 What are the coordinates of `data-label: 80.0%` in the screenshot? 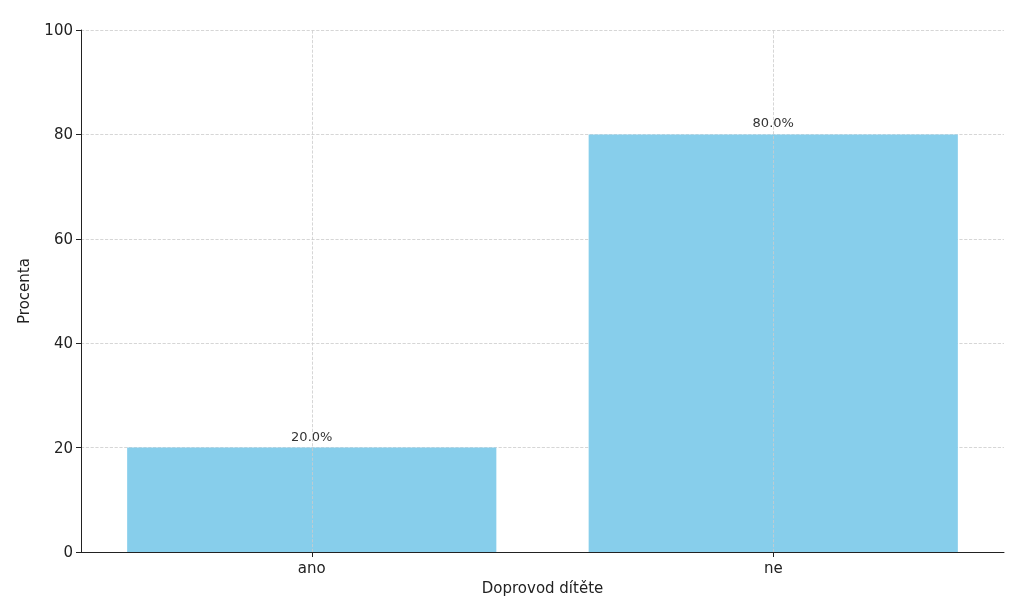 It's located at (773, 123).